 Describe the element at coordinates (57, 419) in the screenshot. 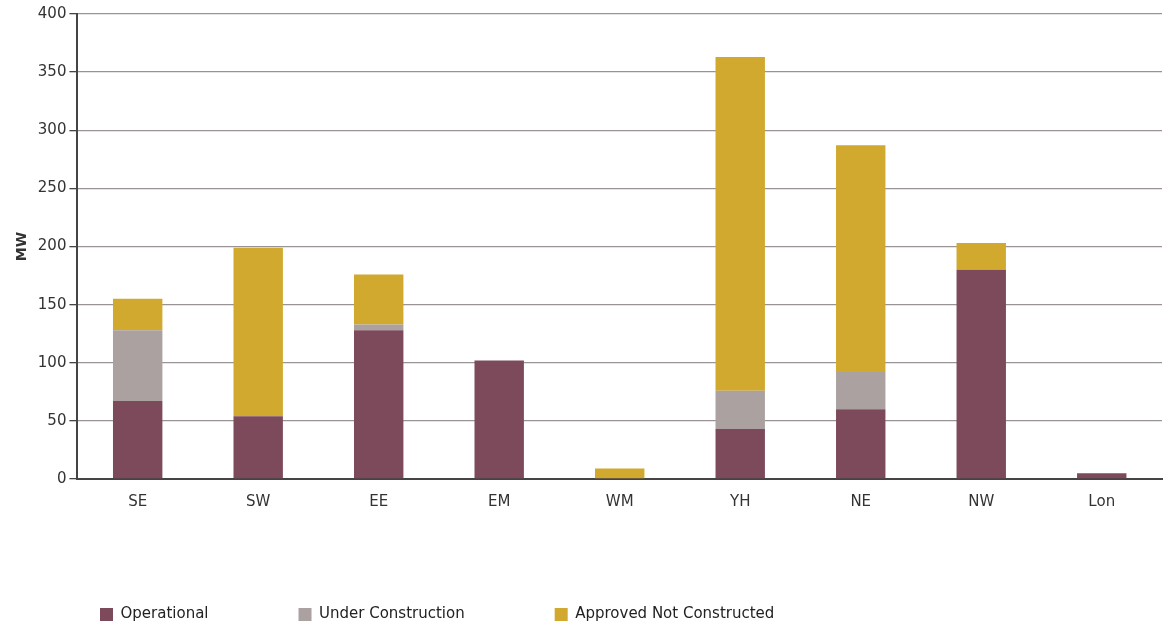

I see `y-tick-label: 50` at that location.